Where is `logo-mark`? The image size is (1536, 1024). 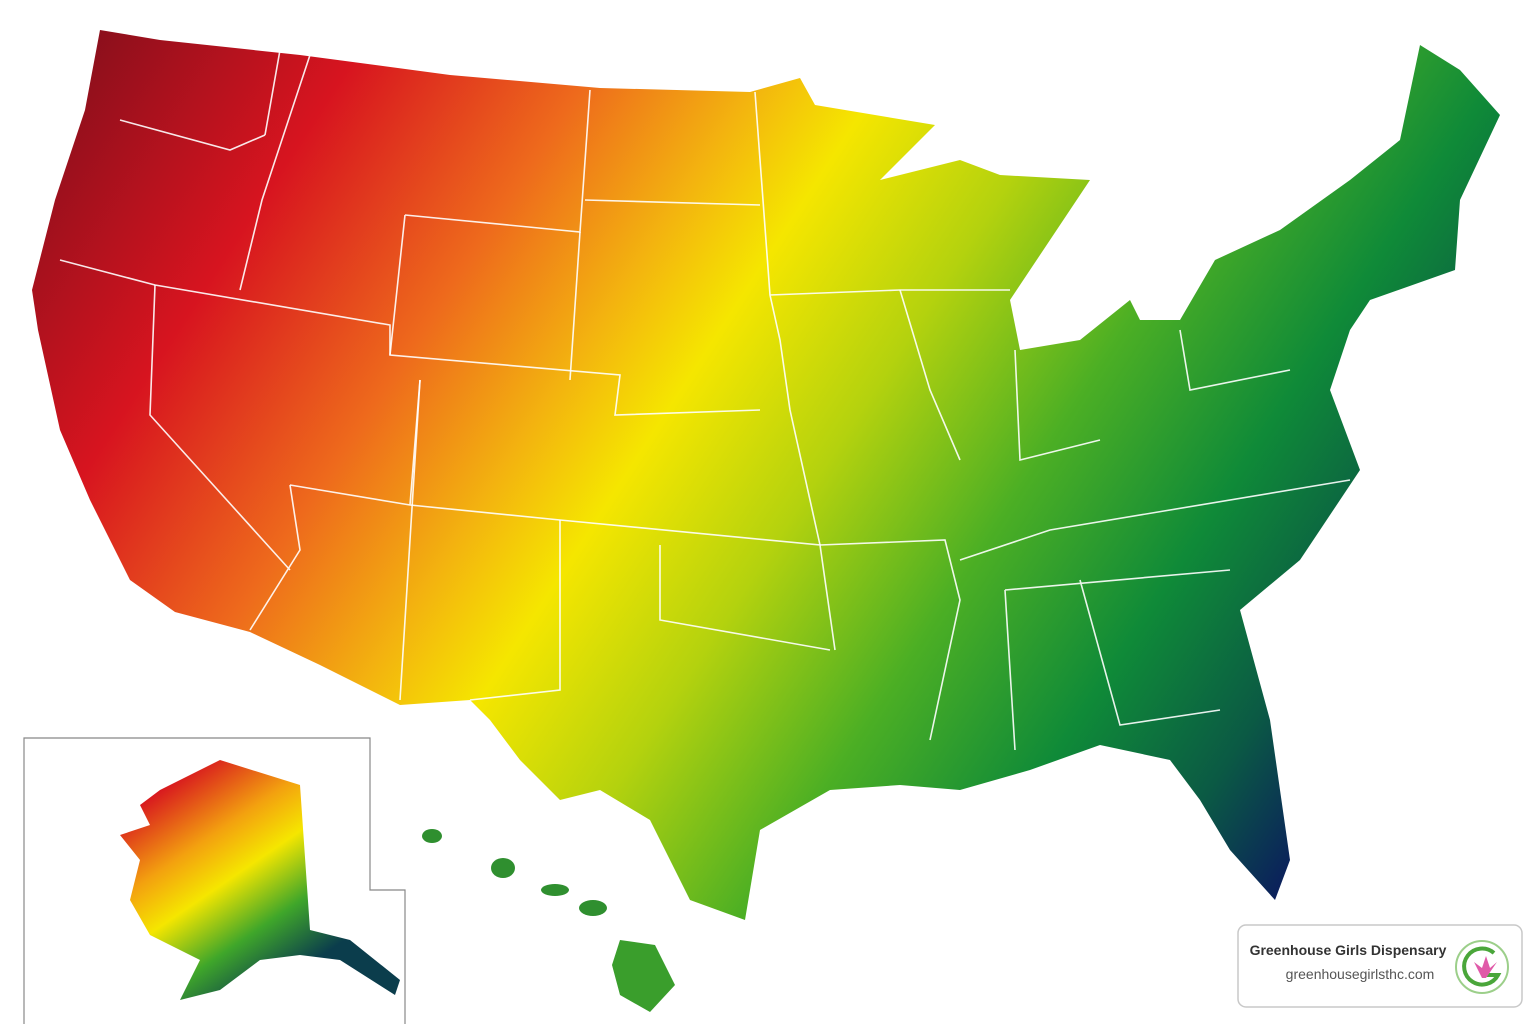
logo-mark is located at coordinates (1482, 966).